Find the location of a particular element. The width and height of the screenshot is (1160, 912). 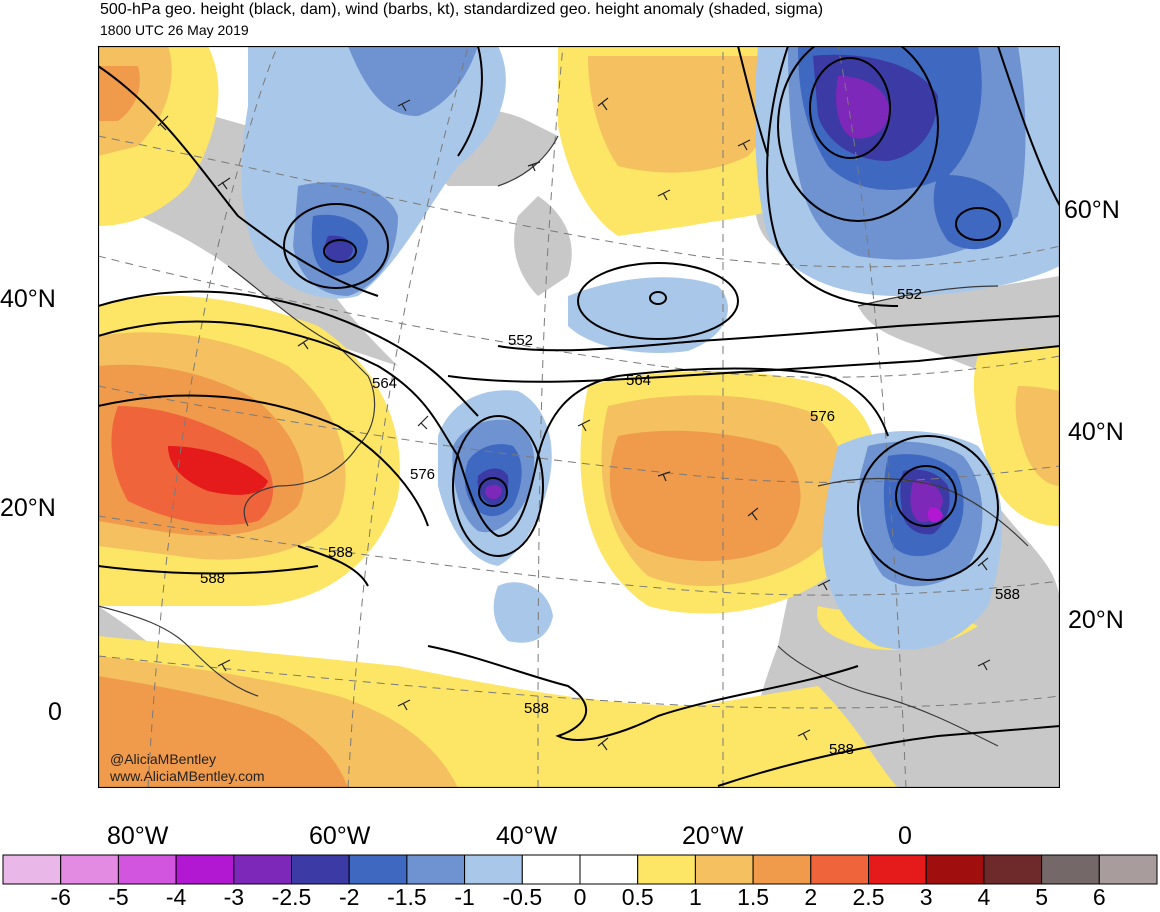

contour-label-576-a: 576 is located at coordinates (423, 474).